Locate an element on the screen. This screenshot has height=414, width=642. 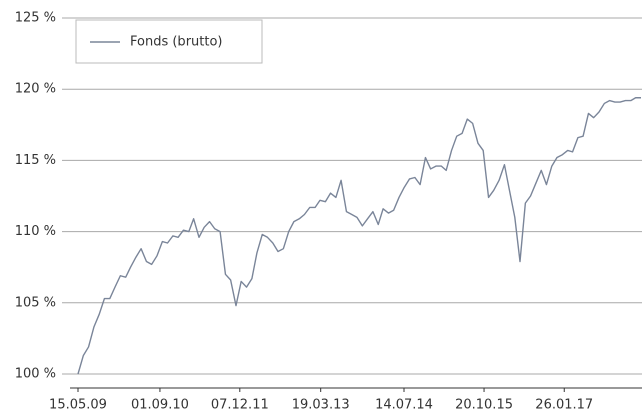
y-tick-label: 110 % is located at coordinates (35, 231).